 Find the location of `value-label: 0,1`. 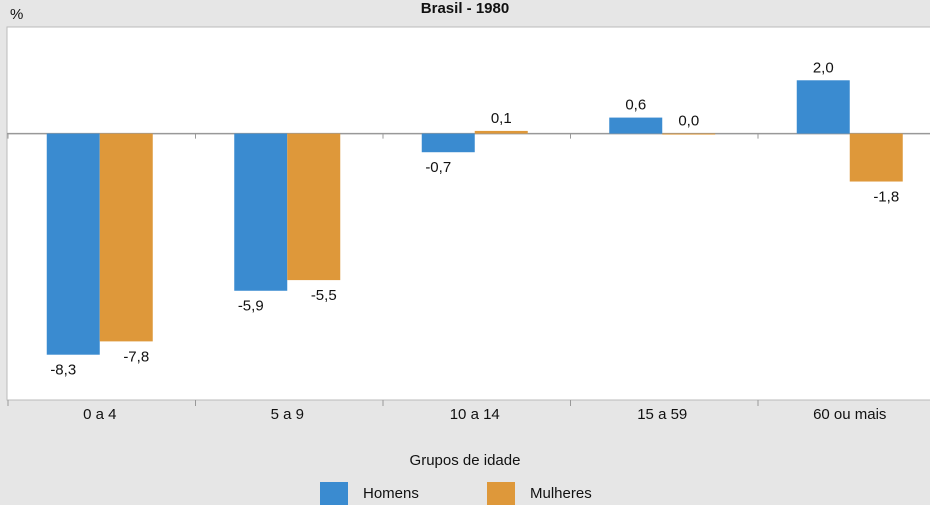

value-label: 0,1 is located at coordinates (501, 118).